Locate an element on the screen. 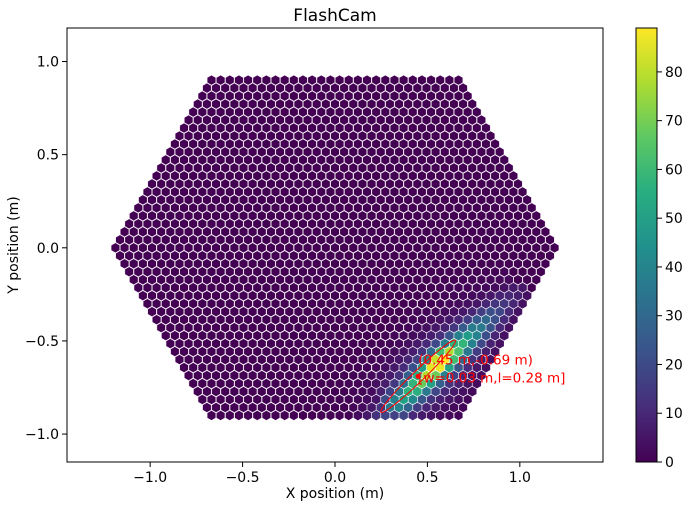 This screenshot has width=688, height=508. hillas-label-size: [w=0.03 m,l=0.28 m] is located at coordinates (491, 378).